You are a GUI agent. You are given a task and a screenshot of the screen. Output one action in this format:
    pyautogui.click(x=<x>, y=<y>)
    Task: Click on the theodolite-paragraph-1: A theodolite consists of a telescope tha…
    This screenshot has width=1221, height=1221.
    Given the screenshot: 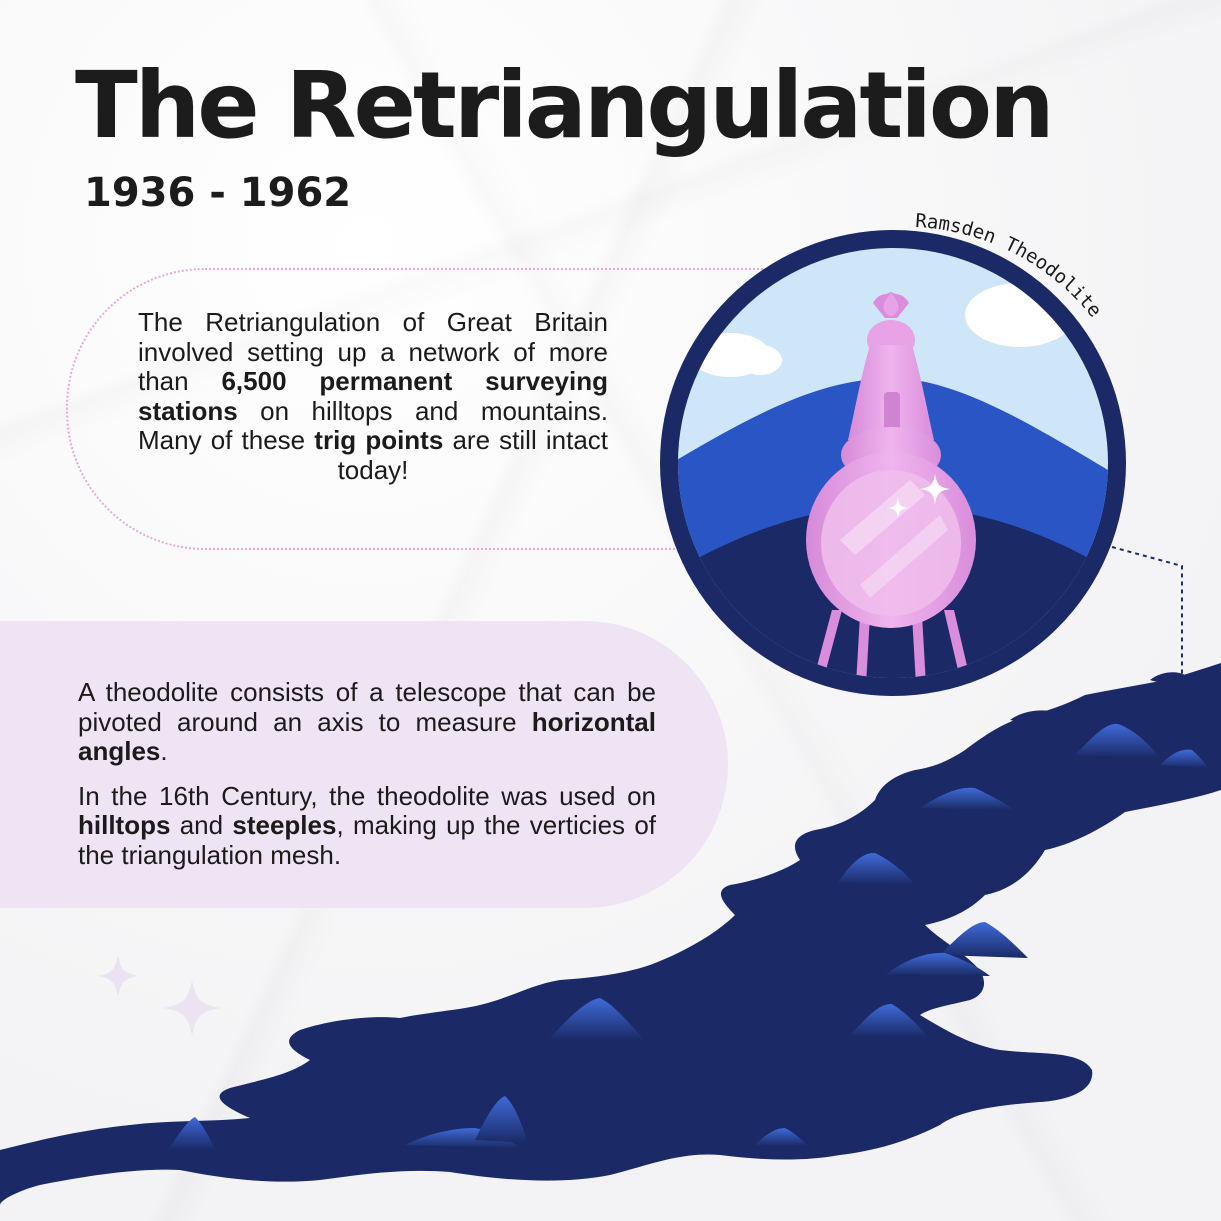 What is the action you would take?
    pyautogui.click(x=367, y=722)
    